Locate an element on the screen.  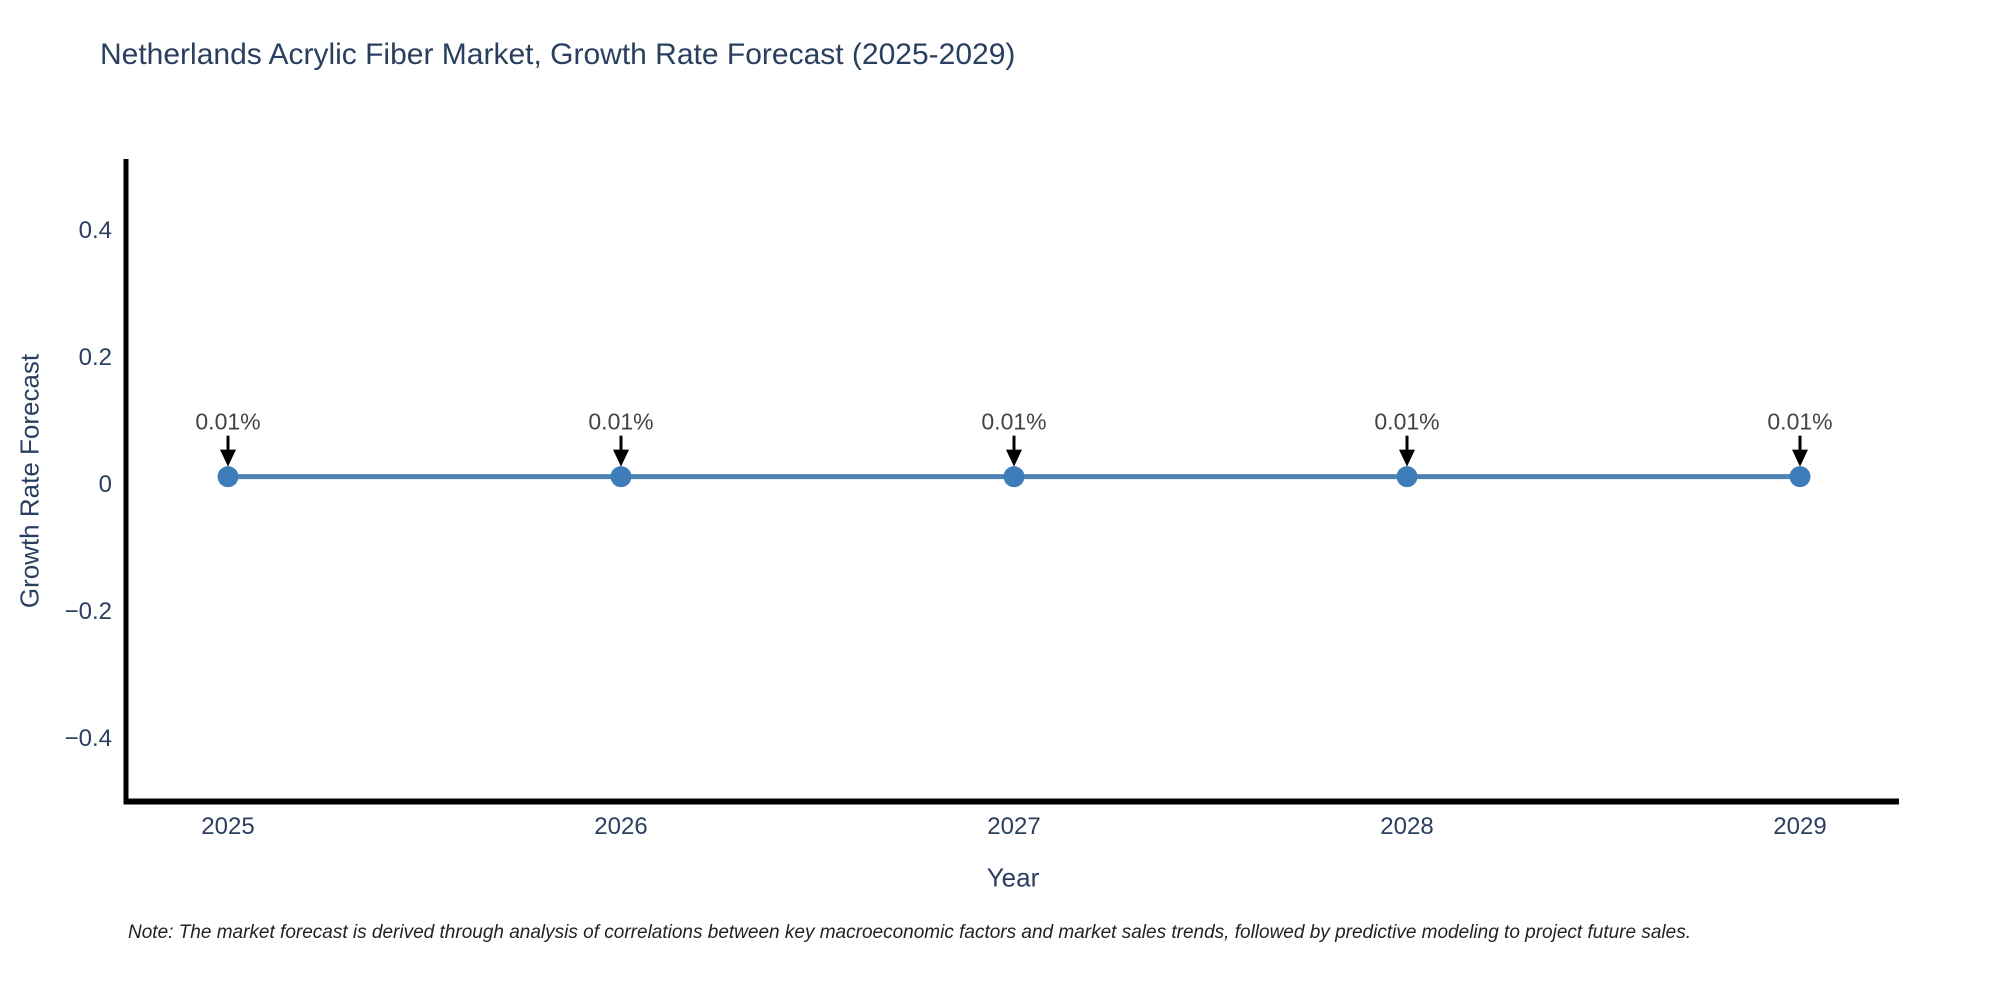
x-axis-title: Year is located at coordinates (1013, 877).